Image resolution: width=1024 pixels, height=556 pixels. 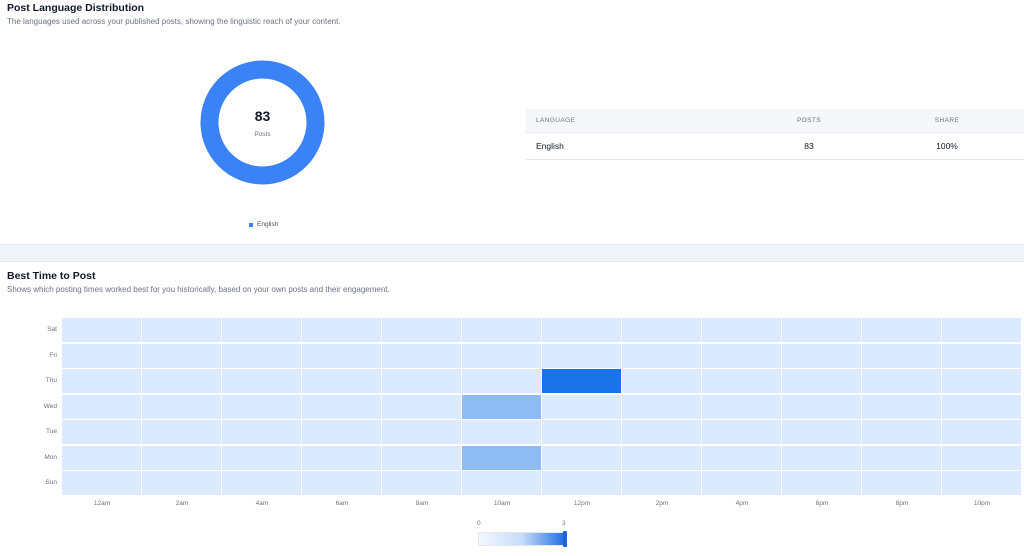 I want to click on donut-slice-english, so click(x=262, y=122).